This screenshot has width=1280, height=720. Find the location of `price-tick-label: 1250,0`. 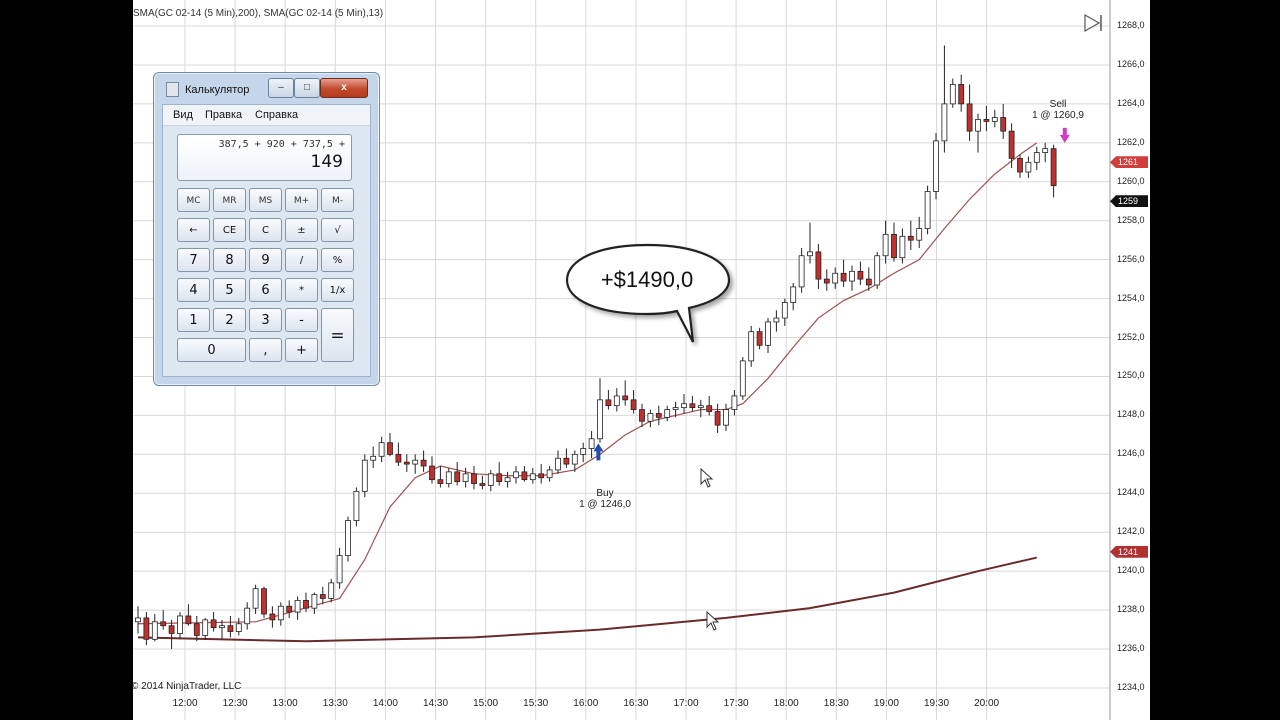

price-tick-label: 1250,0 is located at coordinates (1131, 375).